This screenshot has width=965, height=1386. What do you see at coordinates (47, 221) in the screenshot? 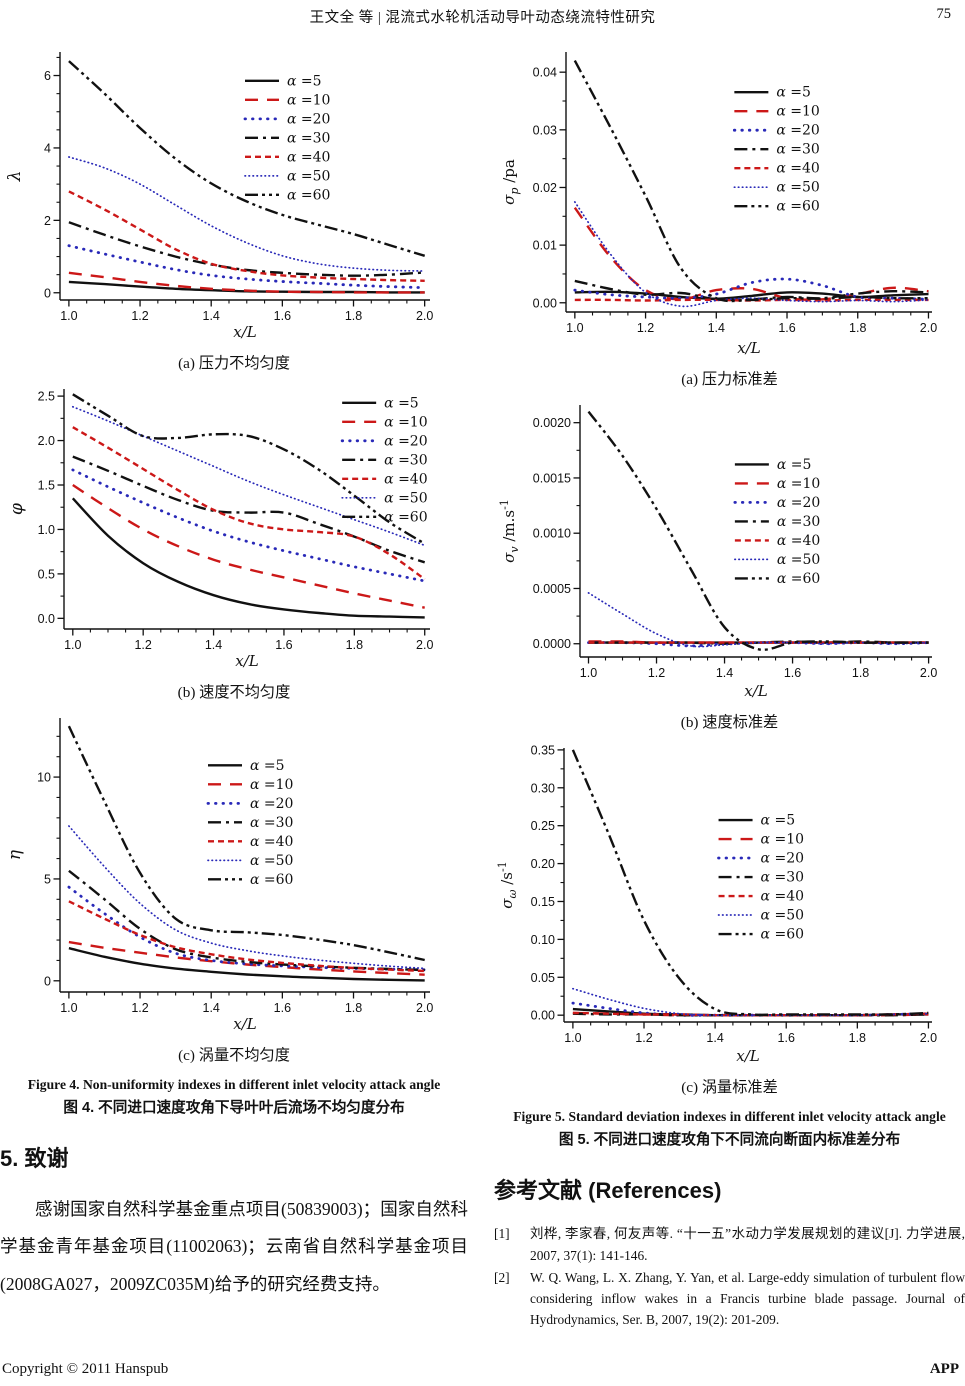
I see `svg-text: 2` at bounding box center [47, 221].